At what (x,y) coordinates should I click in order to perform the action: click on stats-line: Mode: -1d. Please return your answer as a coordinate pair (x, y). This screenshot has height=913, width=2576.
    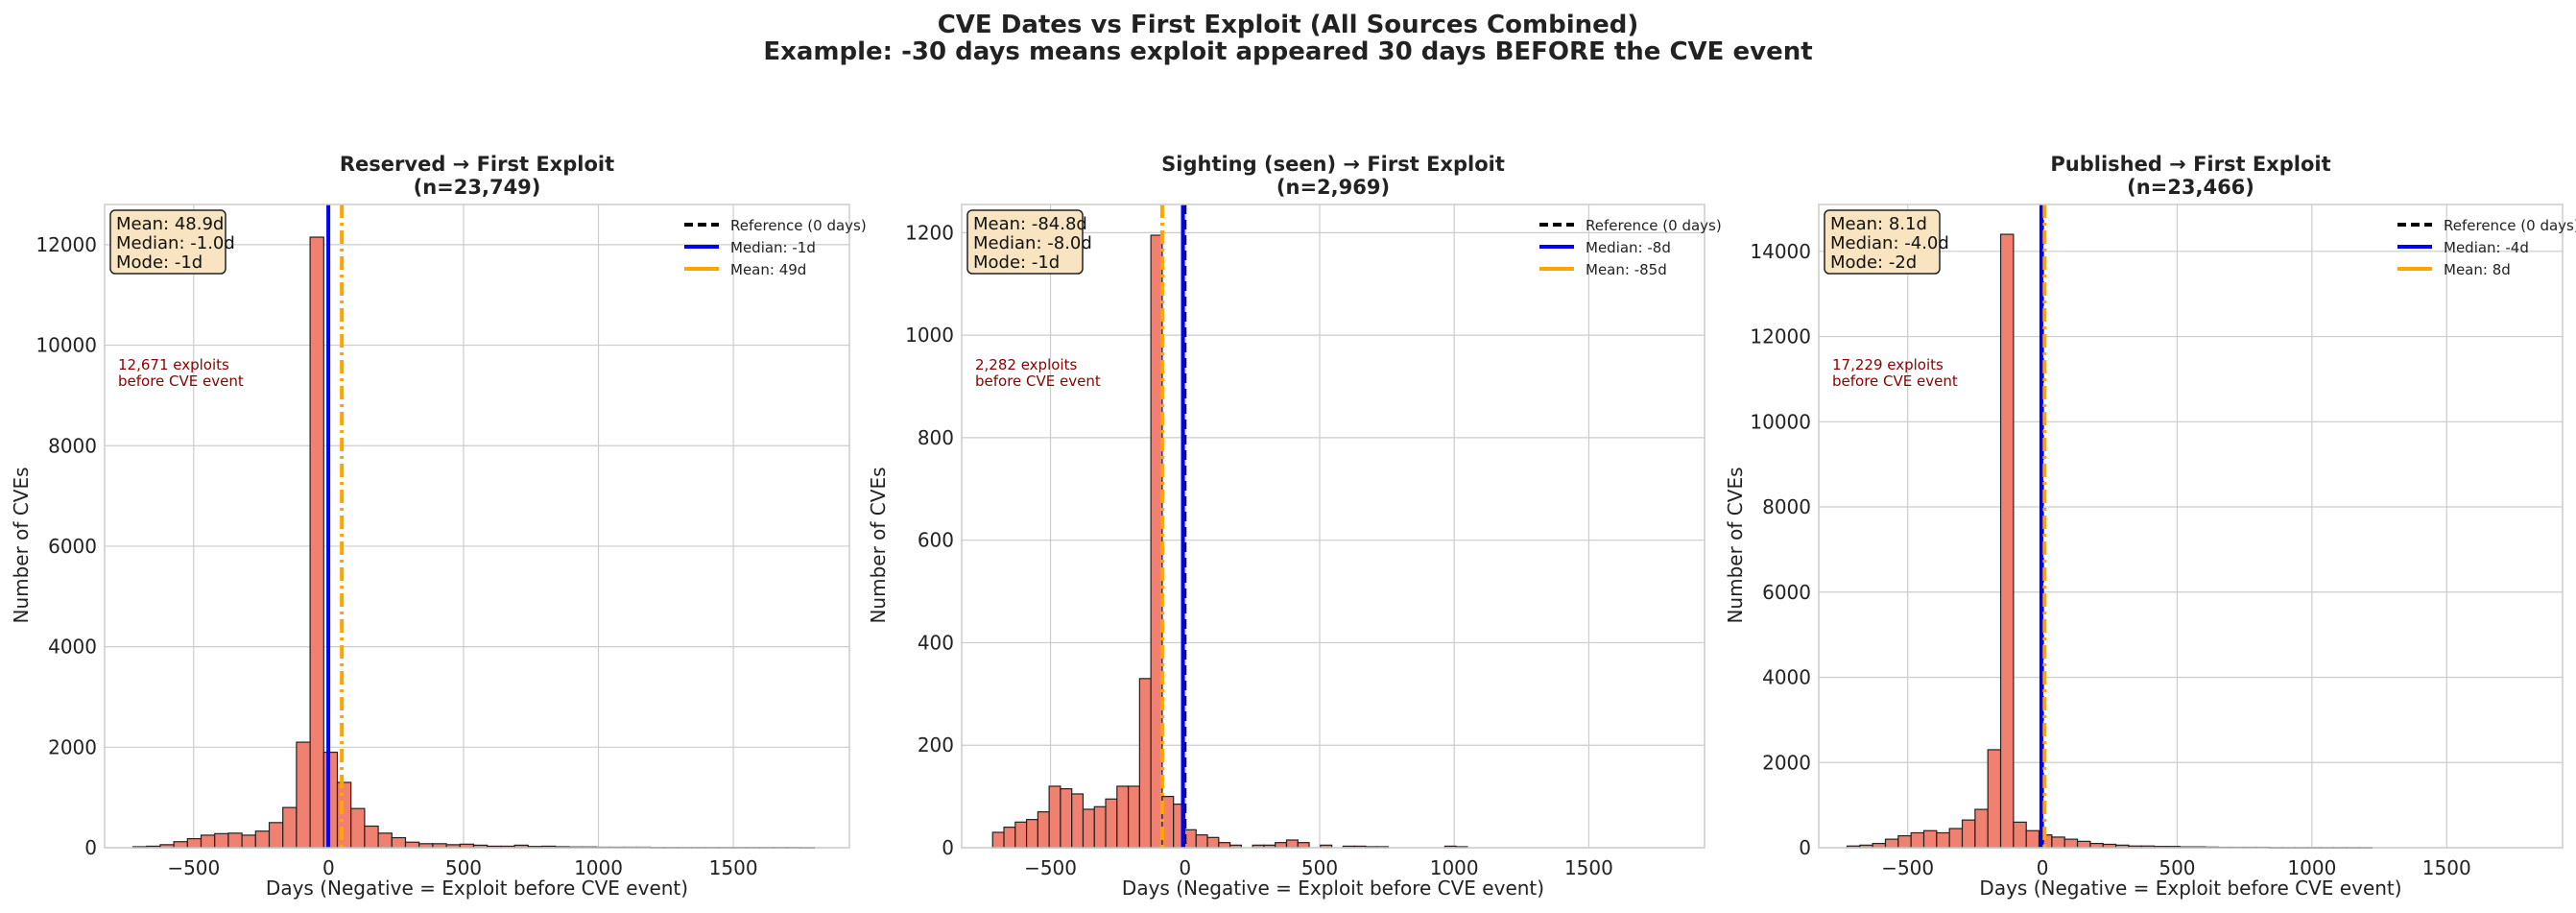
    Looking at the image, I should click on (1016, 262).